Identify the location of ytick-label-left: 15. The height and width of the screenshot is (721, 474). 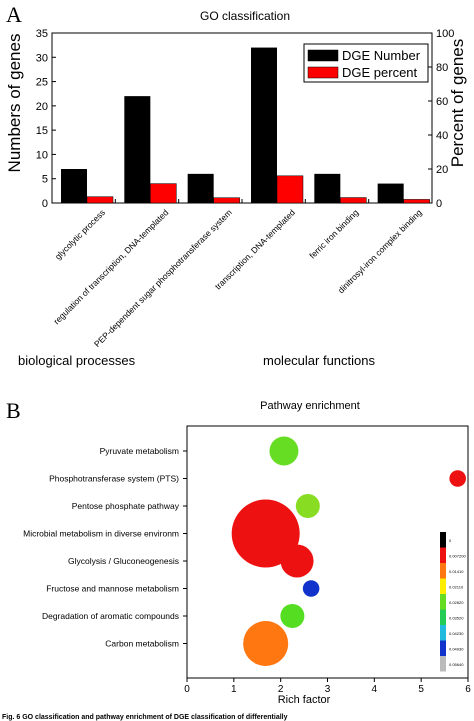
(42, 131).